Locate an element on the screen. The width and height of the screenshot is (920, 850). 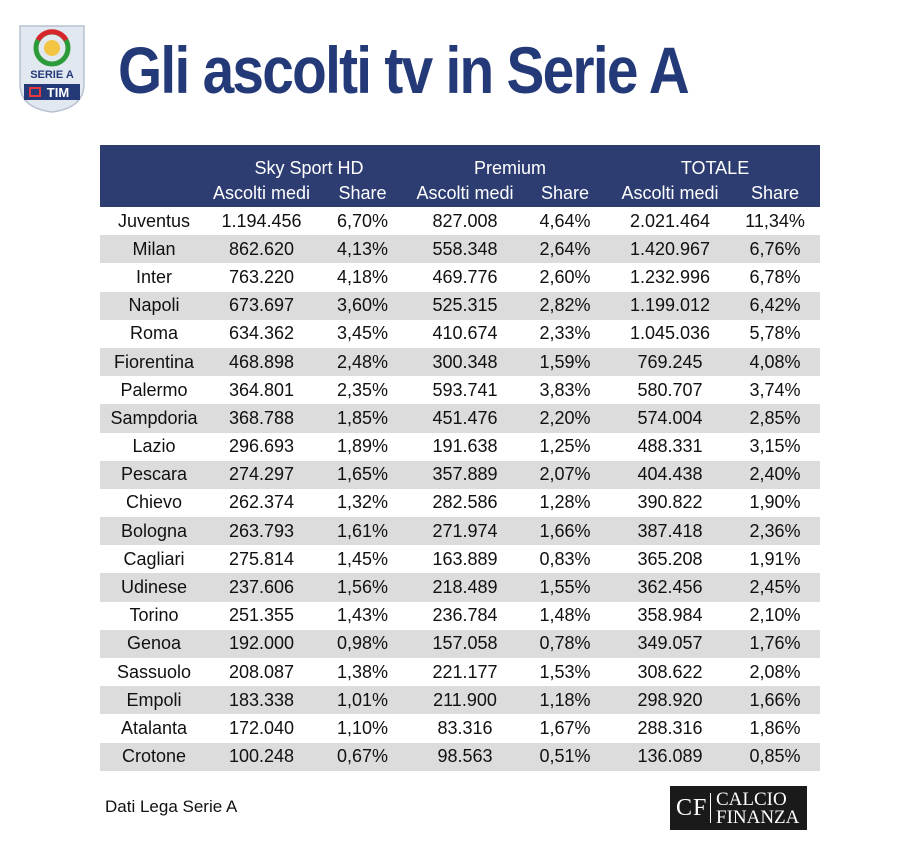
sky-ascolti-cell: 364.801 is located at coordinates (261, 389).